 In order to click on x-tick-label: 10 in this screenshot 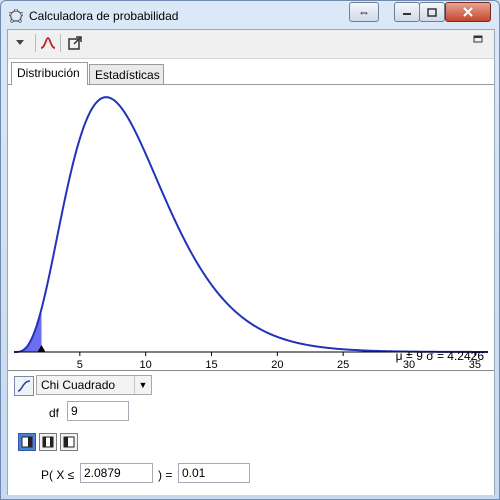, I will do `click(146, 364)`.